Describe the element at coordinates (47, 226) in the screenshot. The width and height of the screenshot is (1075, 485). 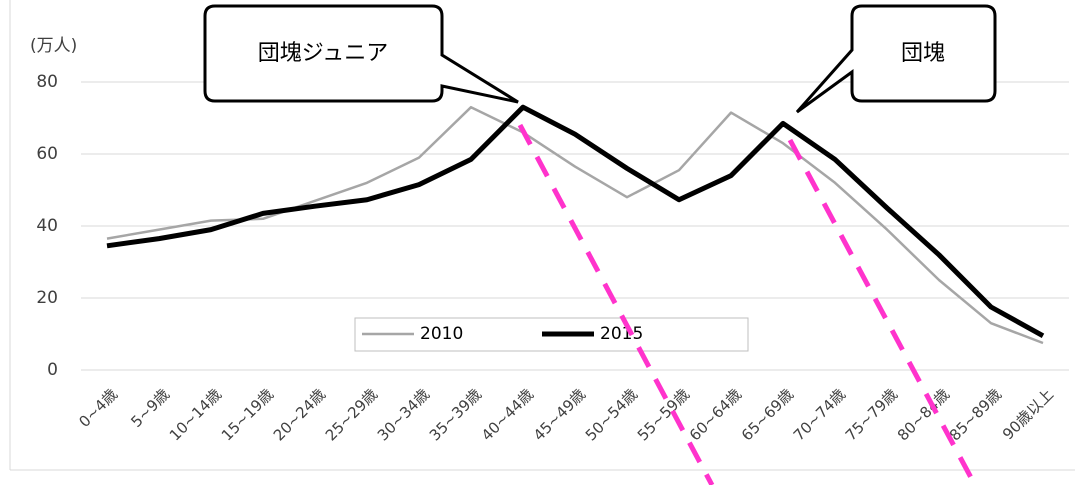
I see `y-tick-label: 40` at that location.